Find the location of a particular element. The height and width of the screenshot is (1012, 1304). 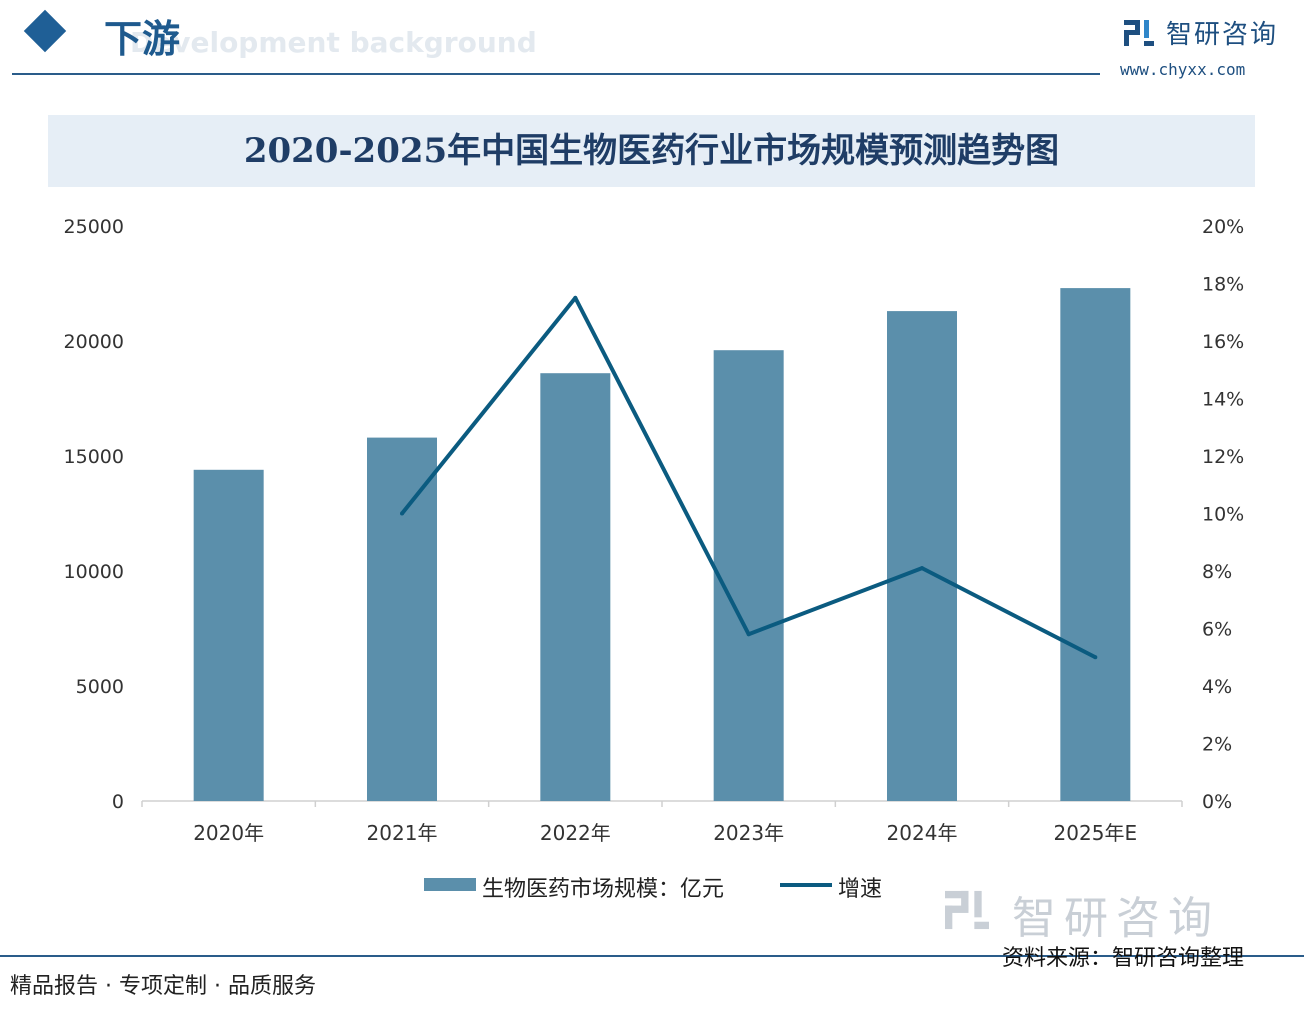

y-left-tick-label: 20000 is located at coordinates (94, 342).